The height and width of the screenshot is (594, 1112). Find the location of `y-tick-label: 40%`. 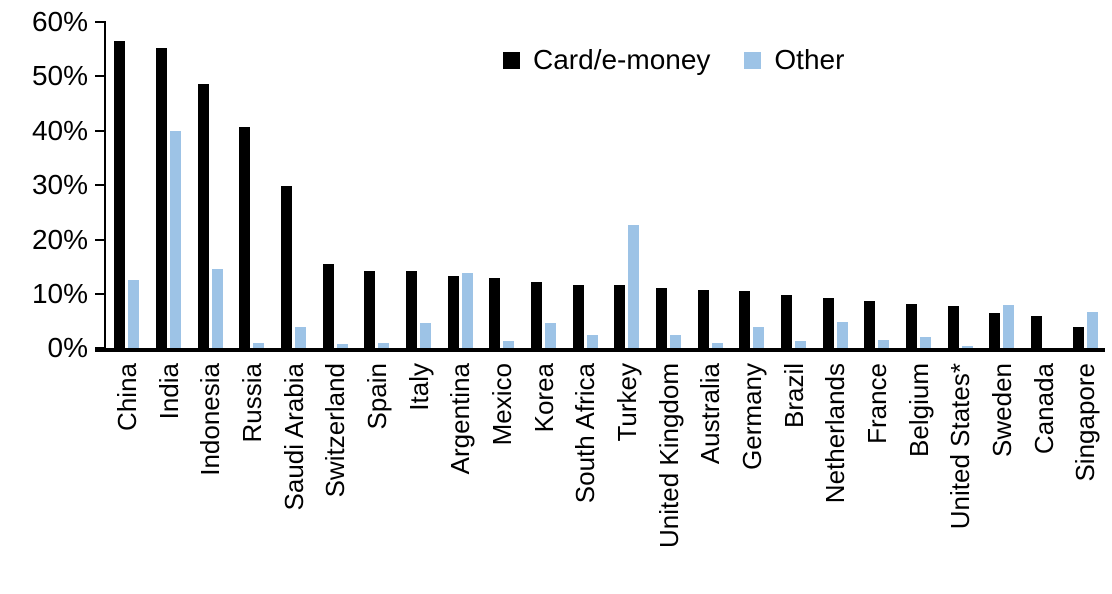

y-tick-label: 40% is located at coordinates (59, 130).